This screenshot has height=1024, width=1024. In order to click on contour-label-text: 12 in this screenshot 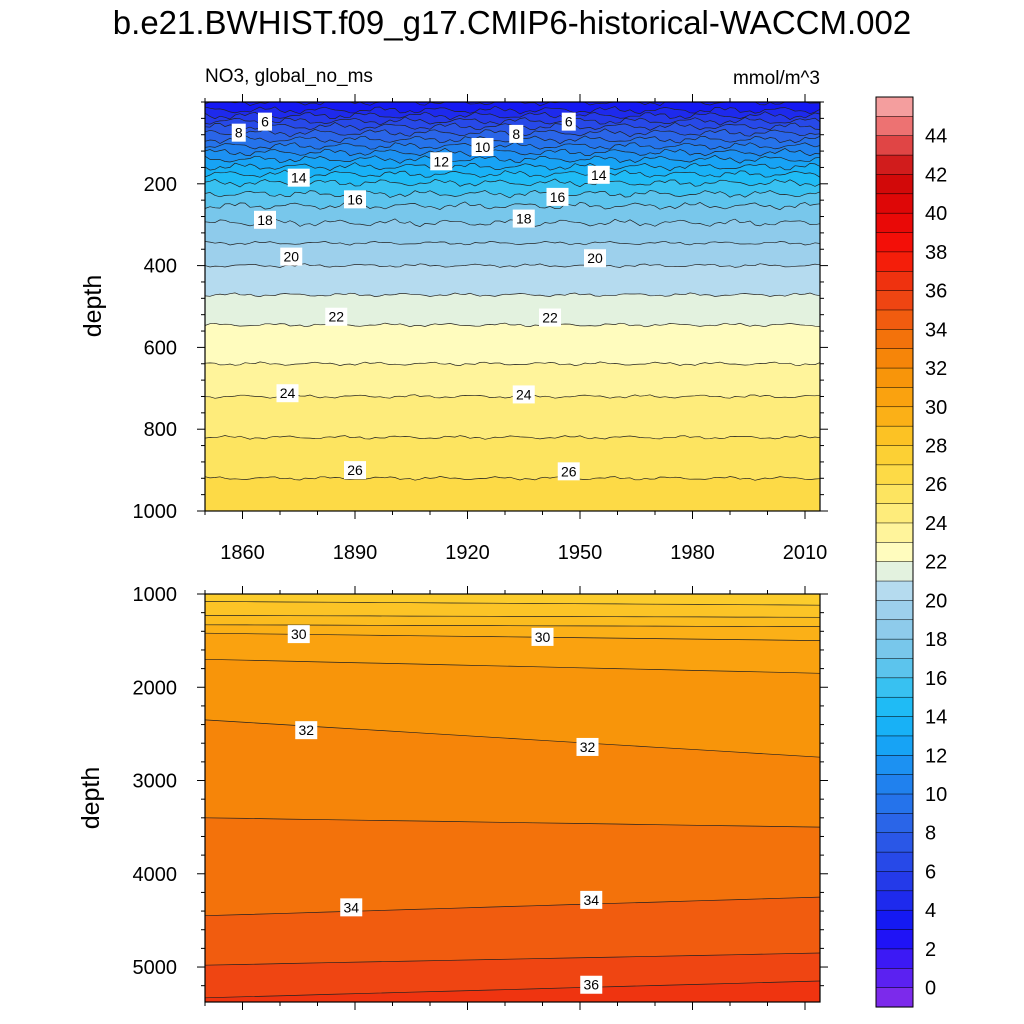, I will do `click(441, 161)`.